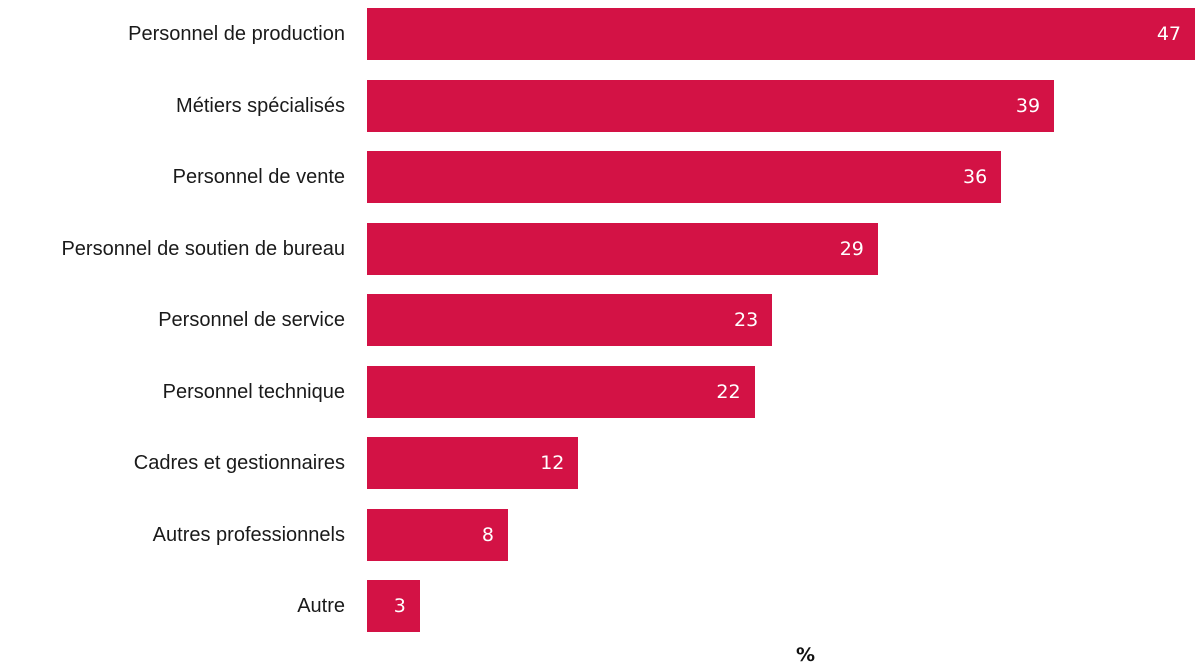  Describe the element at coordinates (251, 320) in the screenshot. I see `category-label: Personnel de service` at that location.